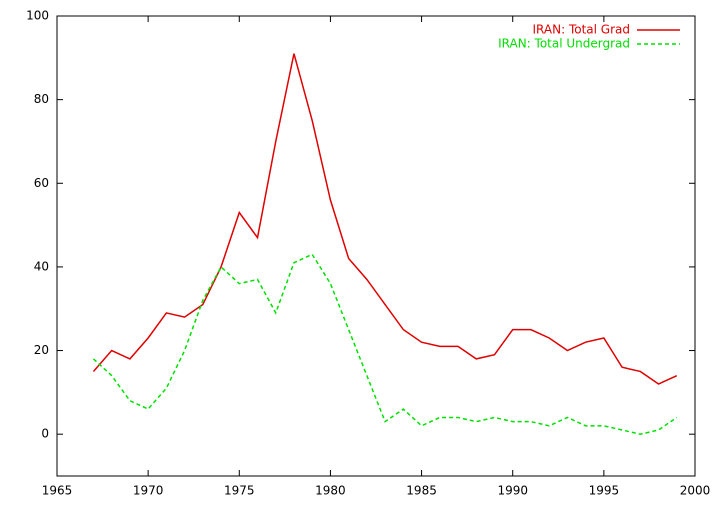 This screenshot has height=508, width=720. Describe the element at coordinates (148, 491) in the screenshot. I see `x-tick-label: 1970` at that location.